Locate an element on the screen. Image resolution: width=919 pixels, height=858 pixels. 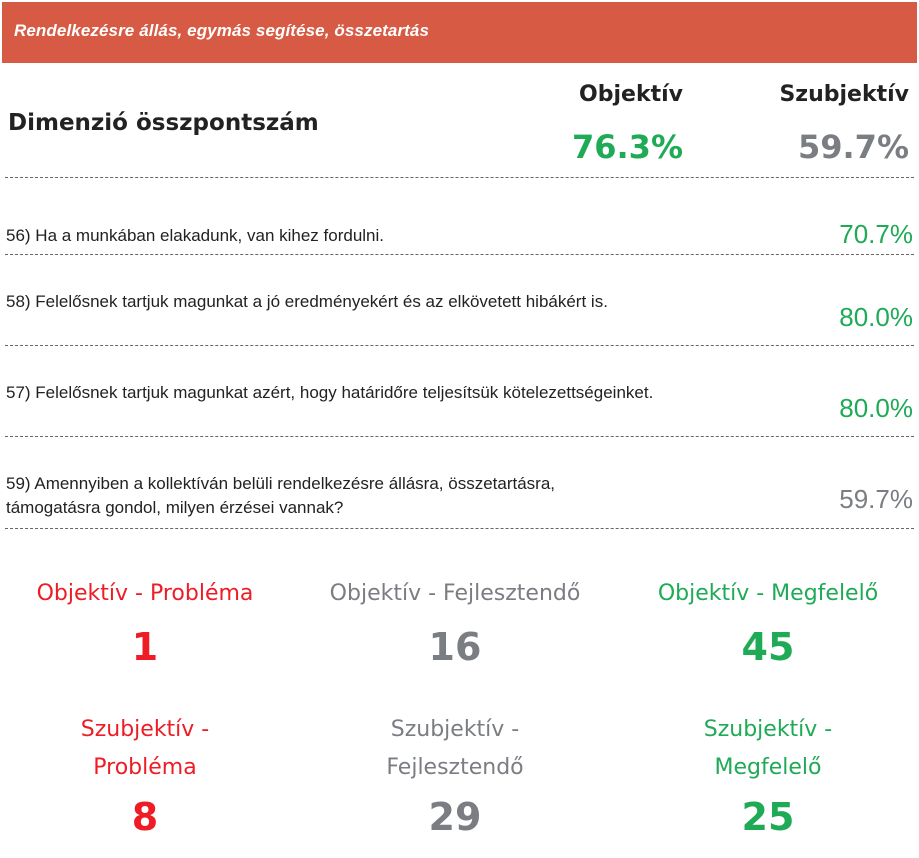
objective-ok-label: Objektív - Megfelelő is located at coordinates (768, 593).